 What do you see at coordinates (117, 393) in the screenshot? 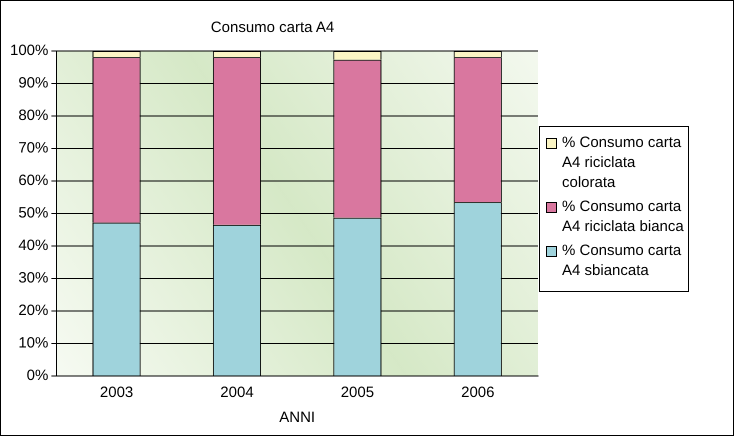
I see `x-tick-label: 2003` at bounding box center [117, 393].